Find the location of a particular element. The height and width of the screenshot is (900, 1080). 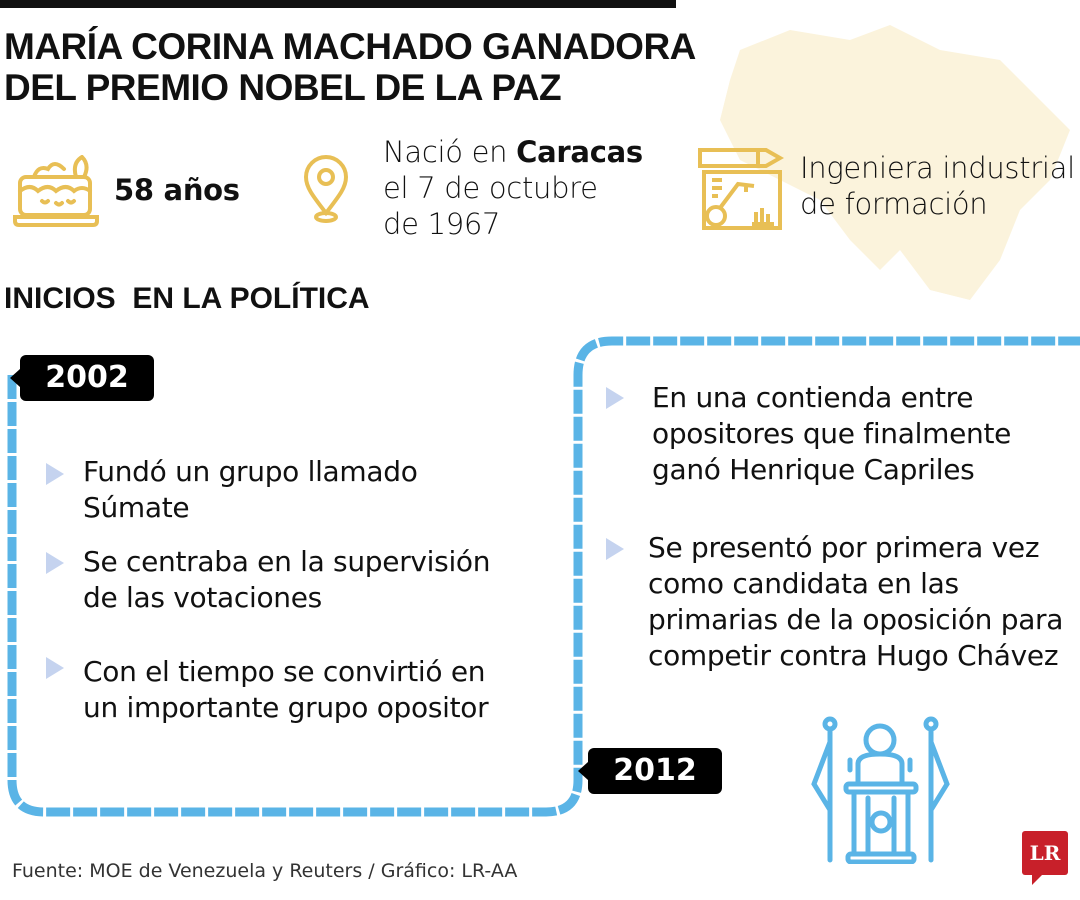

item-line: como candidata en las is located at coordinates (803, 583).